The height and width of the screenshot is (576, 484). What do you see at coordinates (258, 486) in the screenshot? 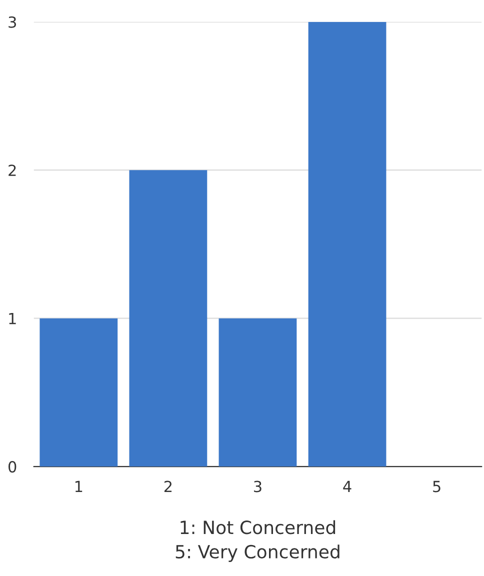
I see `x-tick-label: 3` at bounding box center [258, 486].